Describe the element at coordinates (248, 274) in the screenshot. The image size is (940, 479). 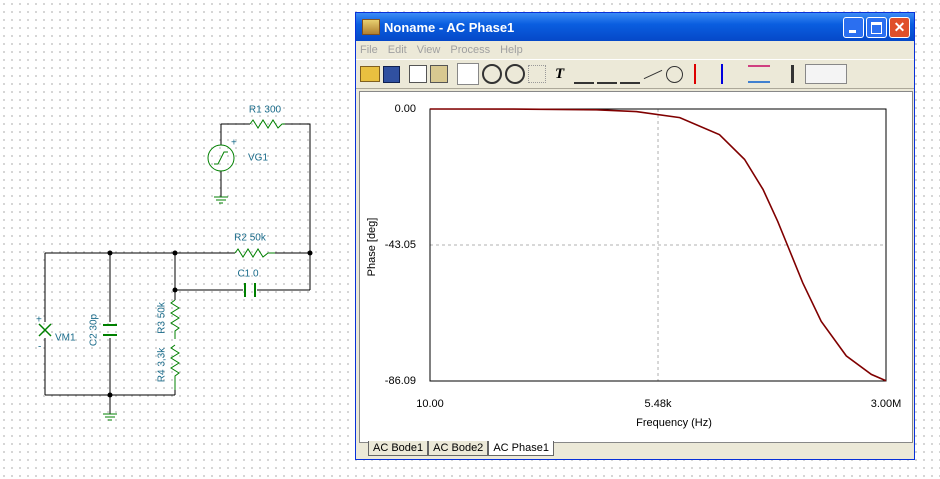
I see `label: C1 0` at that location.